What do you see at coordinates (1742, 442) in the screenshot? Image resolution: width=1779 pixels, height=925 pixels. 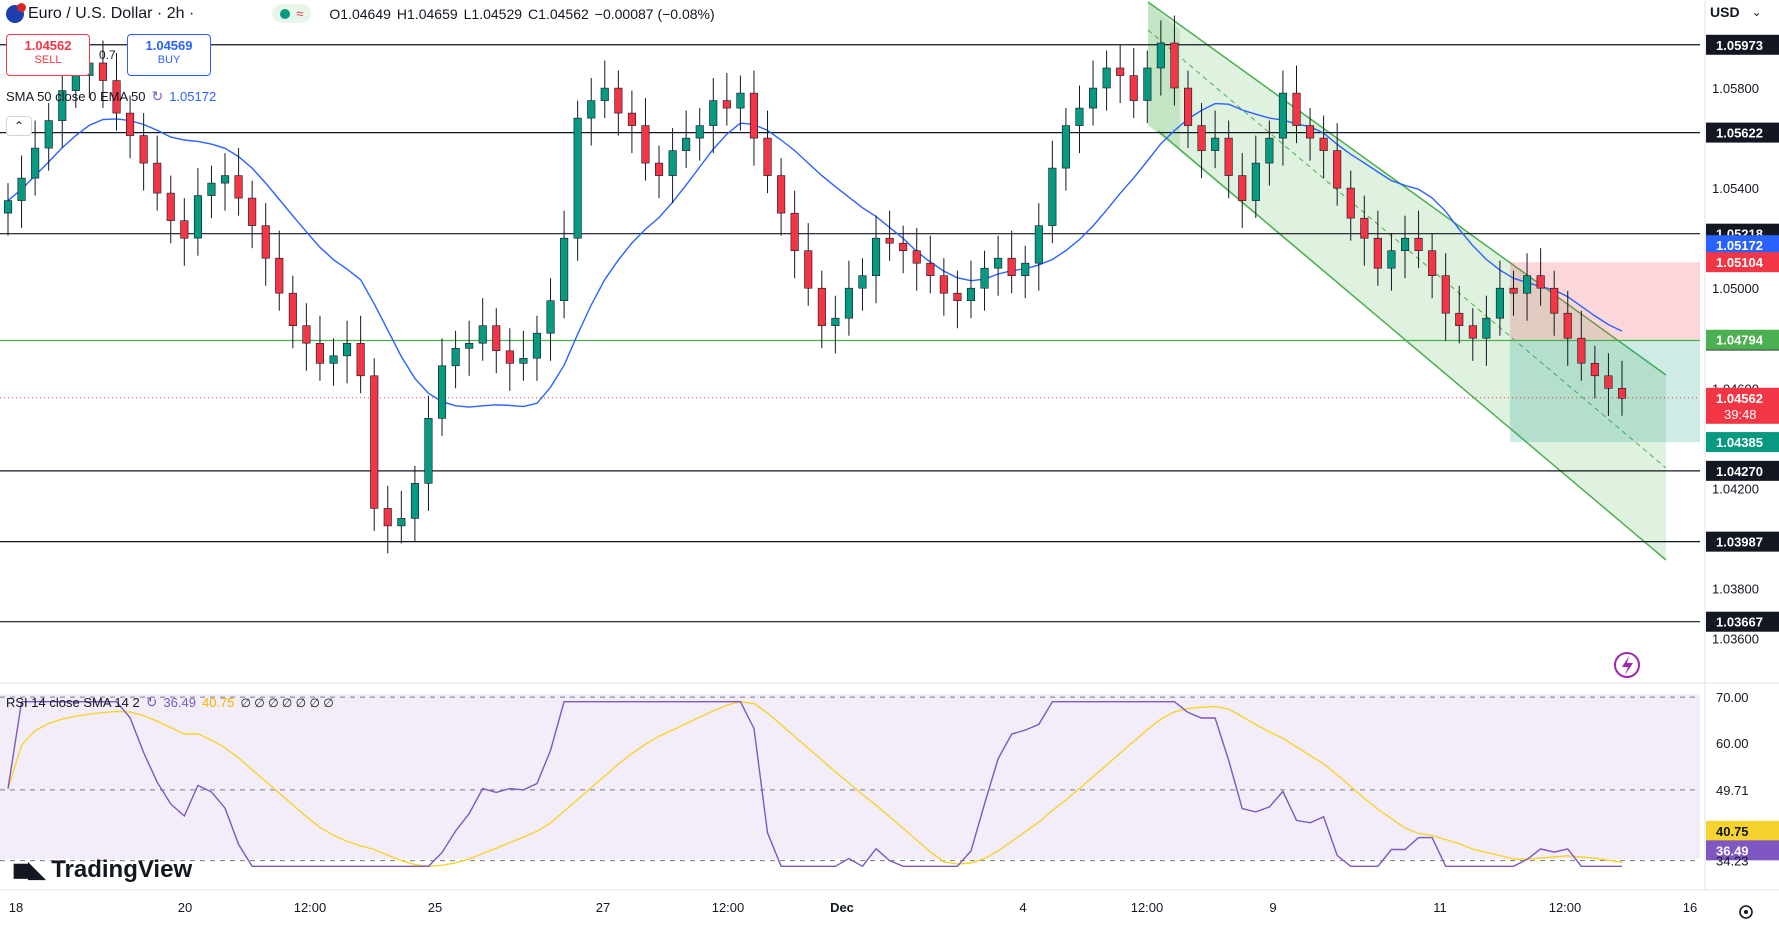 I see `price-tag-bg-target` at bounding box center [1742, 442].